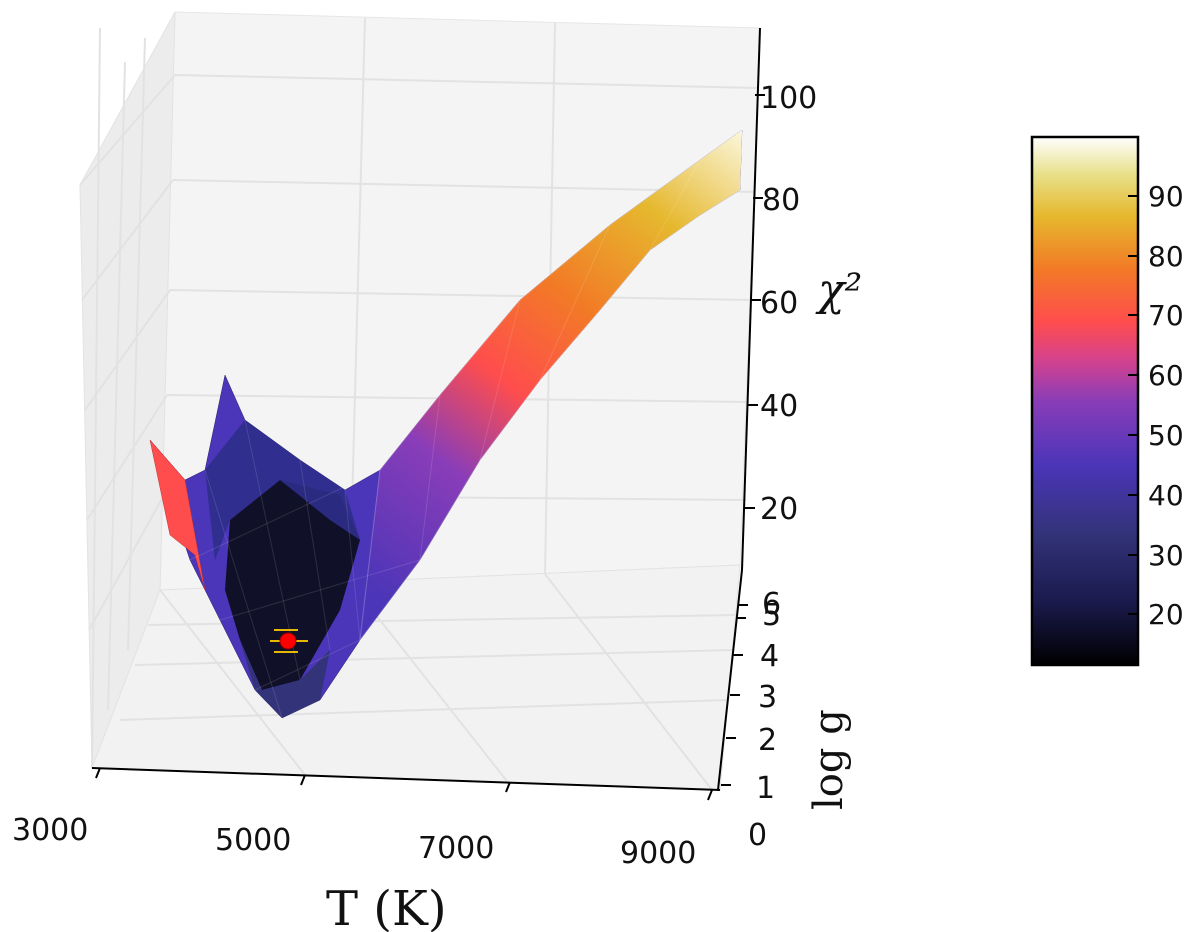 This screenshot has width=1200, height=932. What do you see at coordinates (829, 759) in the screenshot?
I see `y-axis-label: log g` at bounding box center [829, 759].